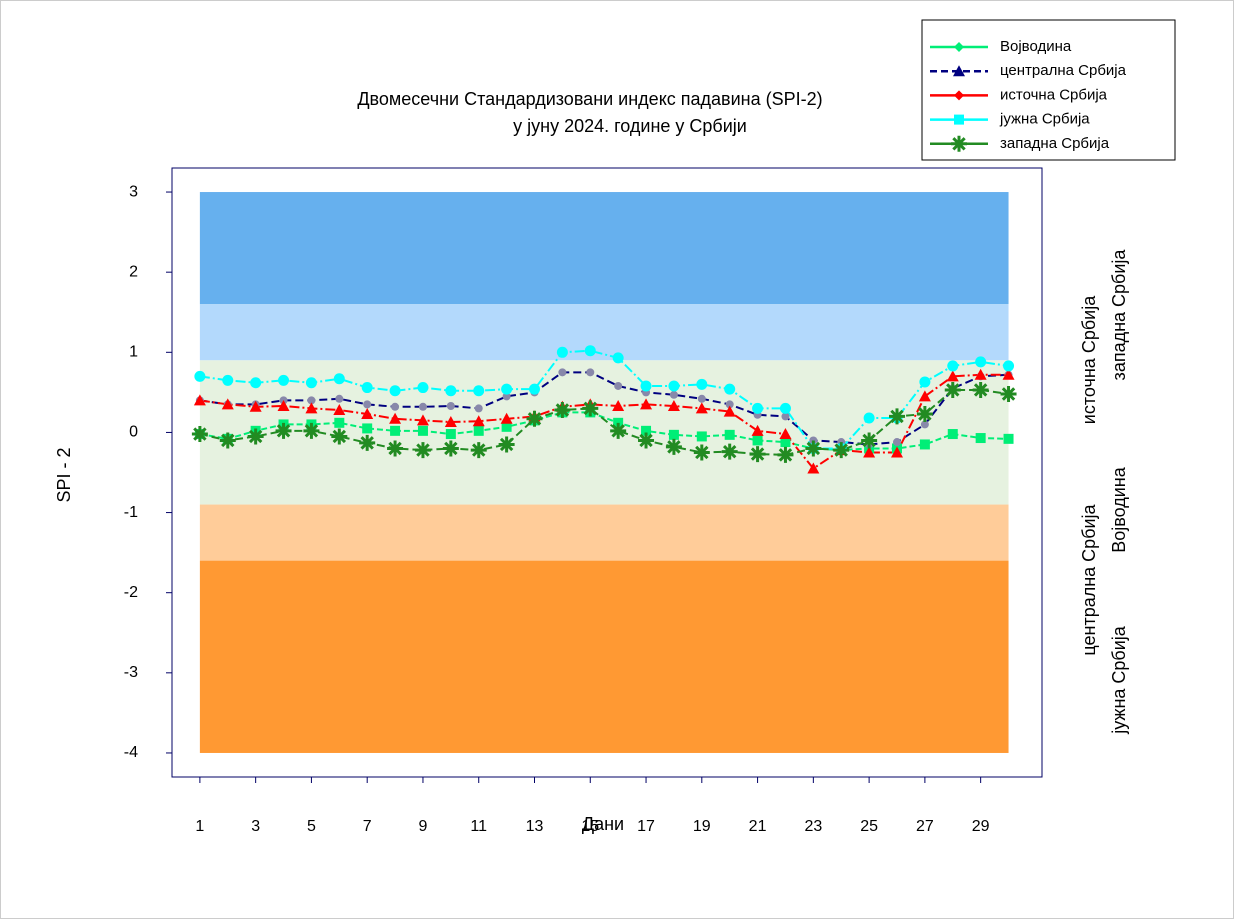 The height and width of the screenshot is (920, 1235). What do you see at coordinates (630, 126) in the screenshot?
I see `chart-subtitle: у јуну 2024. године у Србији` at bounding box center [630, 126].